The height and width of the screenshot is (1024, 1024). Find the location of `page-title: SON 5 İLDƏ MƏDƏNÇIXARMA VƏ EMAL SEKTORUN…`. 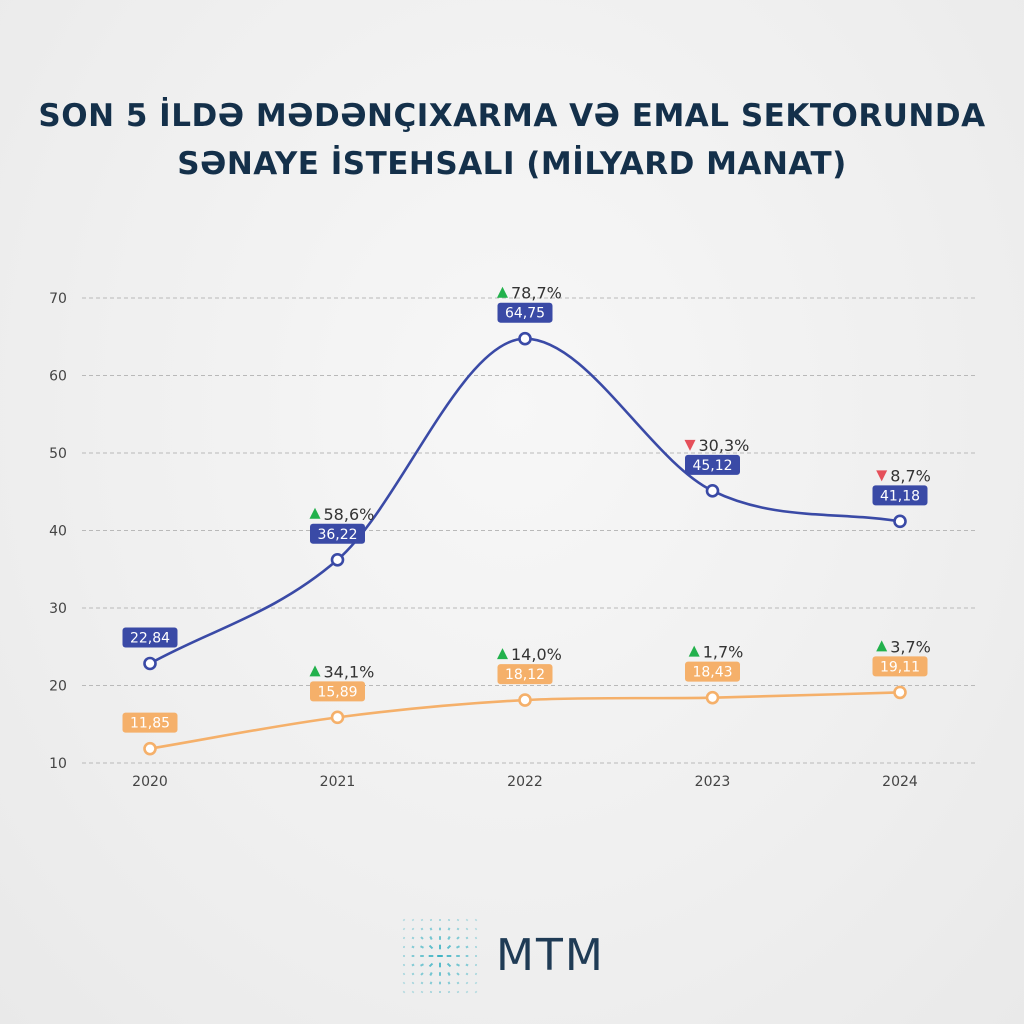

page-title: SON 5 İLDƏ MƏDƏNÇIXARMA VƏ EMAL SEKTORUN… is located at coordinates (512, 140).